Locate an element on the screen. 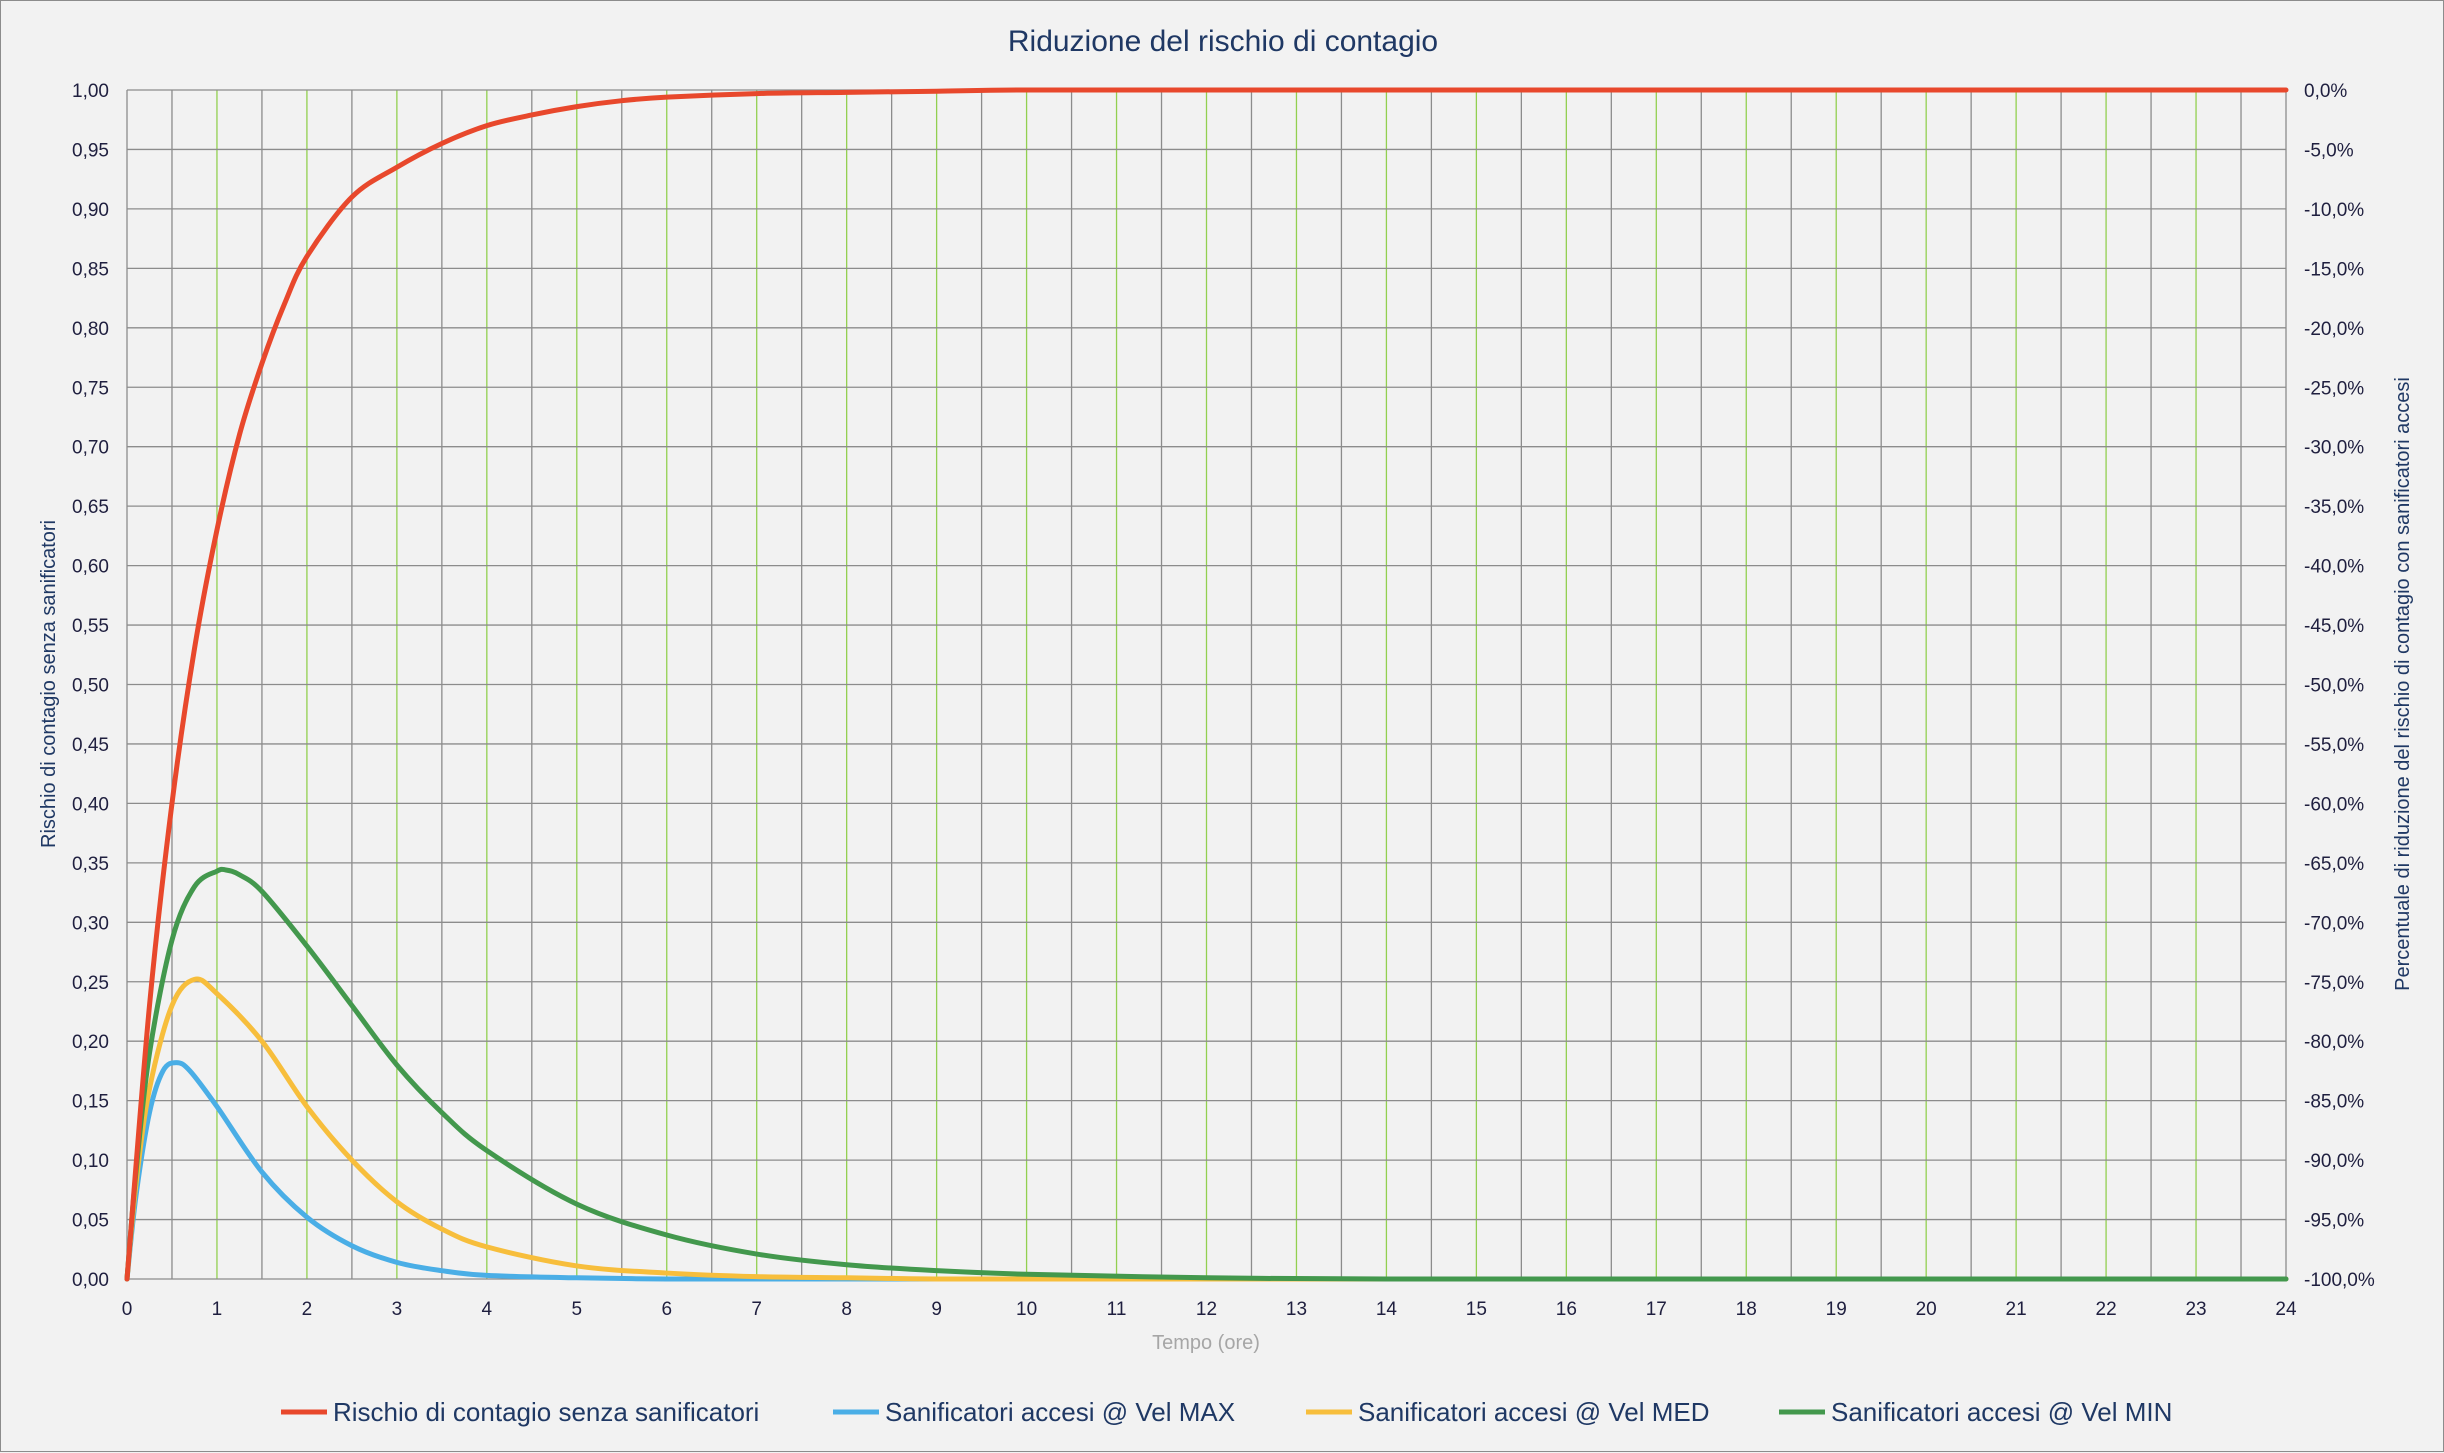  x-tick-label: 19 is located at coordinates (1836, 1309).